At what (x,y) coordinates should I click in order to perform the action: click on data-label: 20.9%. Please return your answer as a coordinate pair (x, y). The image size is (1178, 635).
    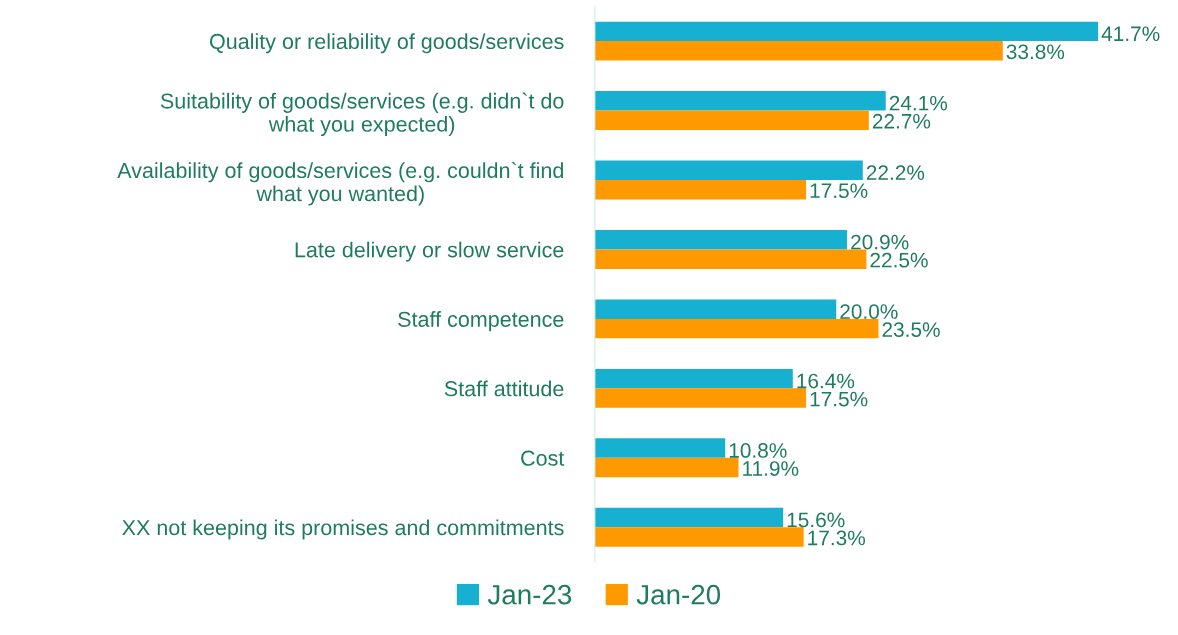
    Looking at the image, I should click on (880, 242).